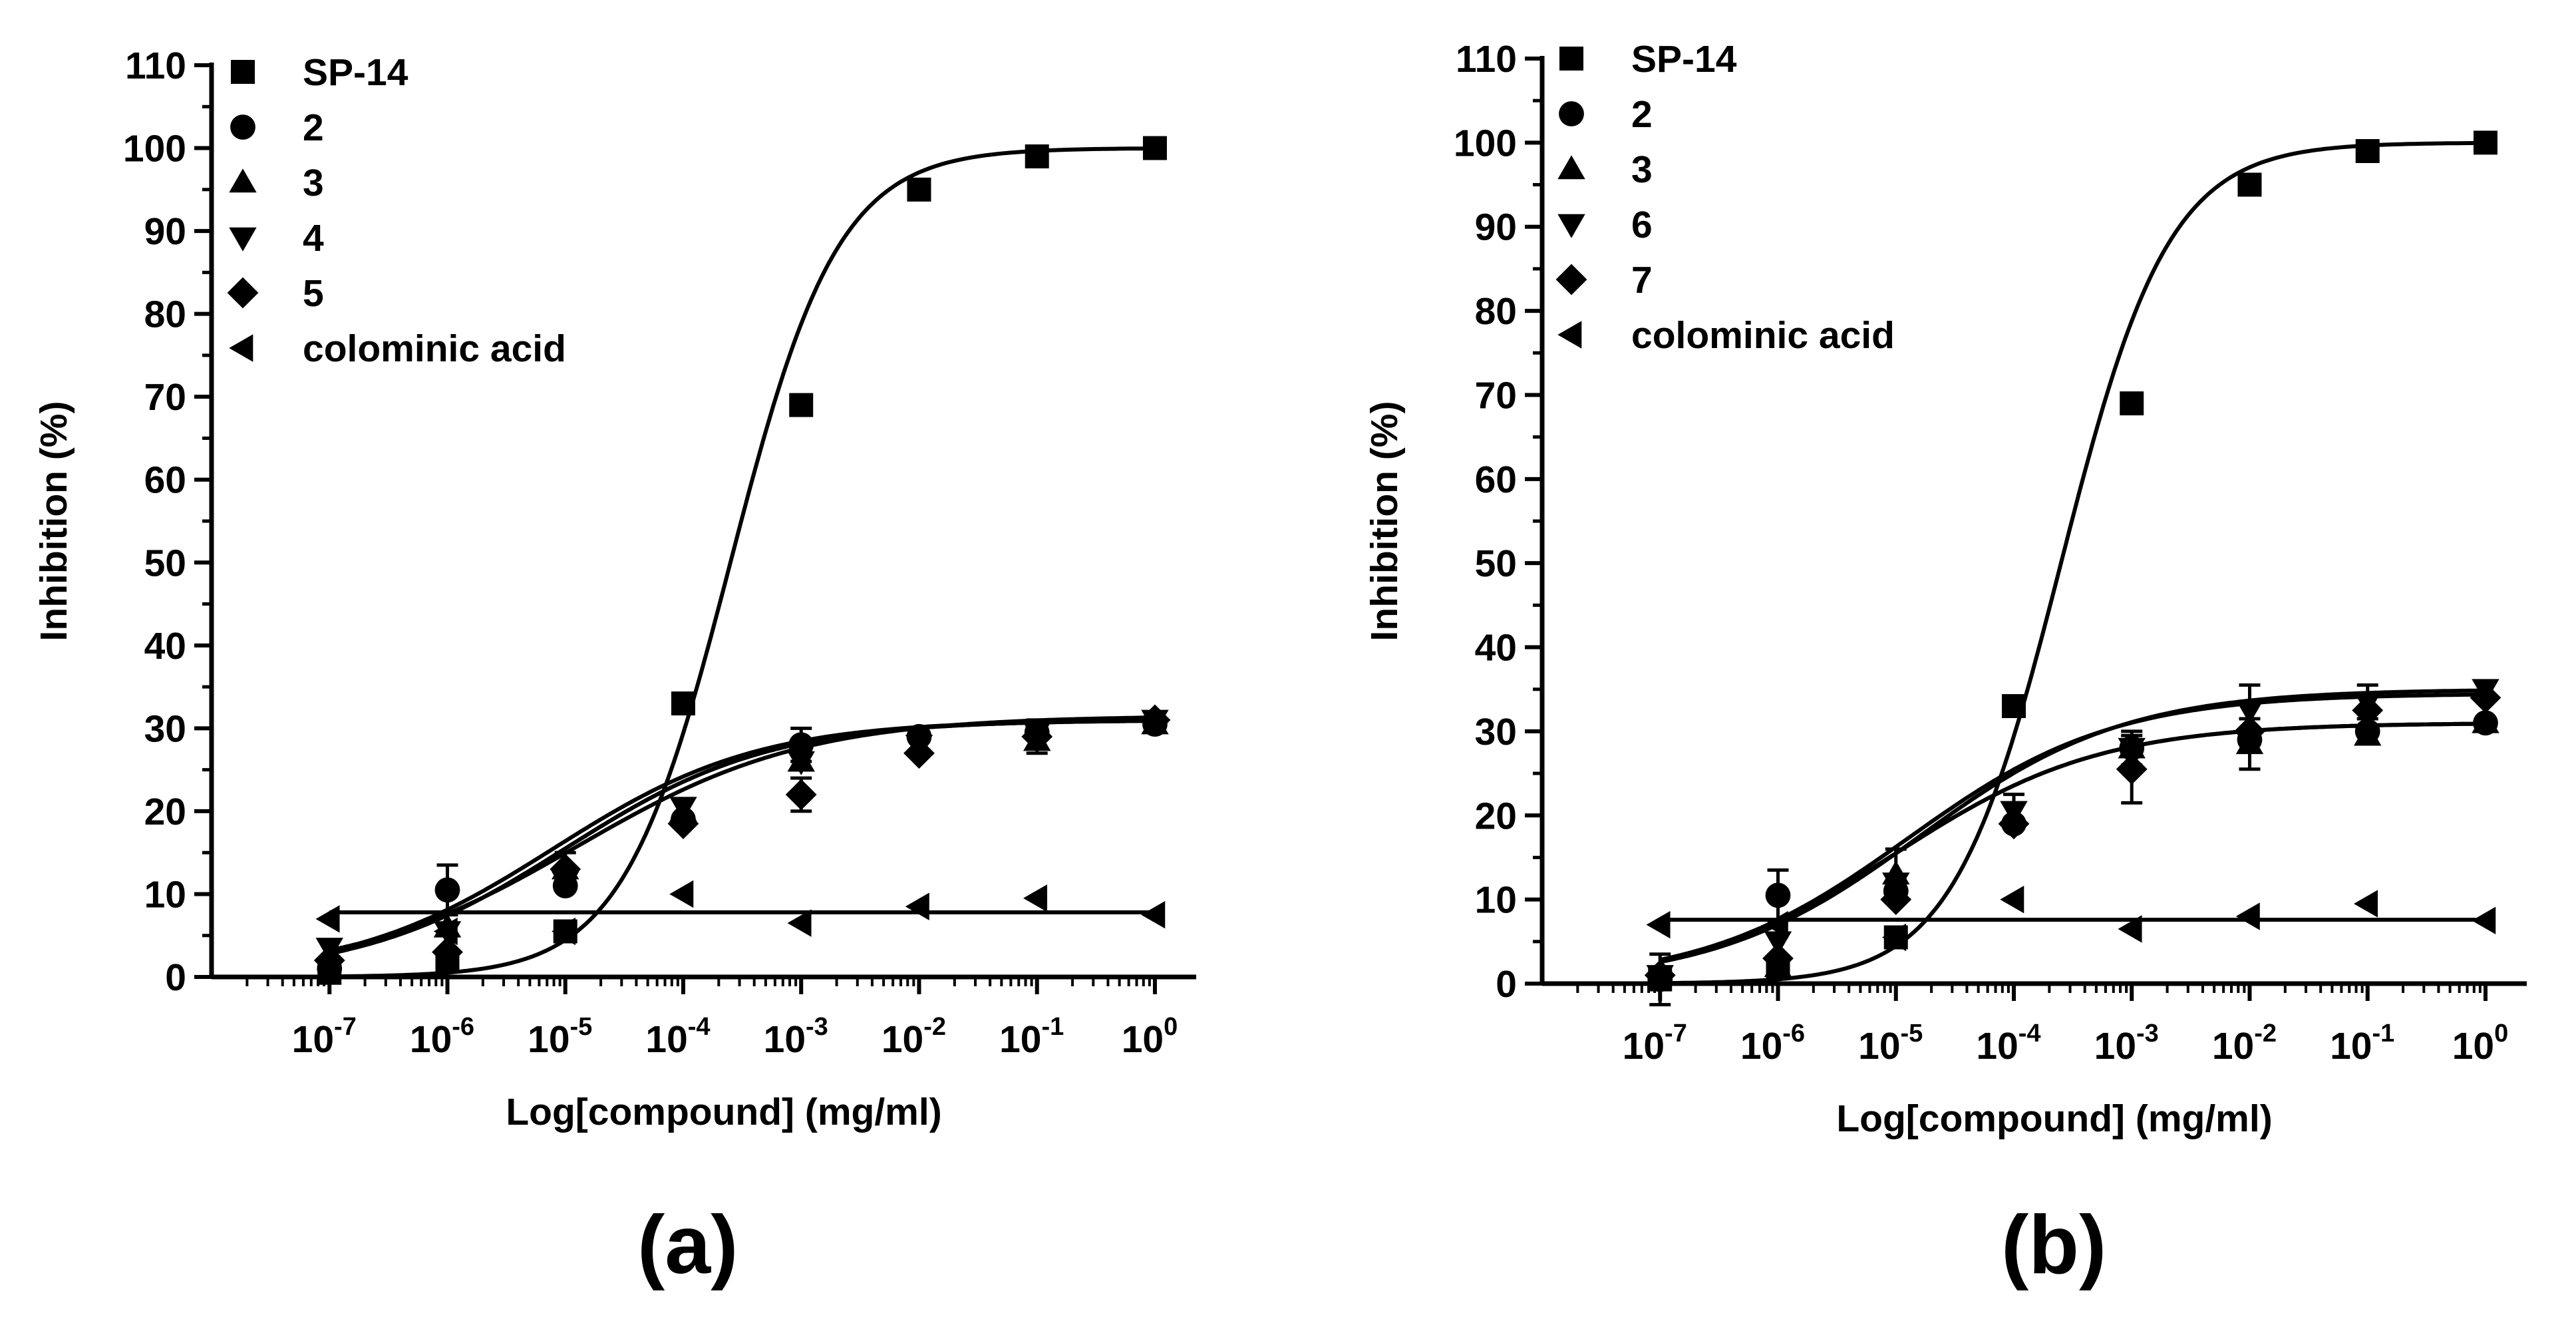 The width and height of the screenshot is (2576, 1335). What do you see at coordinates (2126, 1044) in the screenshot?
I see `b-x-tick-label: 10⁻³` at bounding box center [2126, 1044].